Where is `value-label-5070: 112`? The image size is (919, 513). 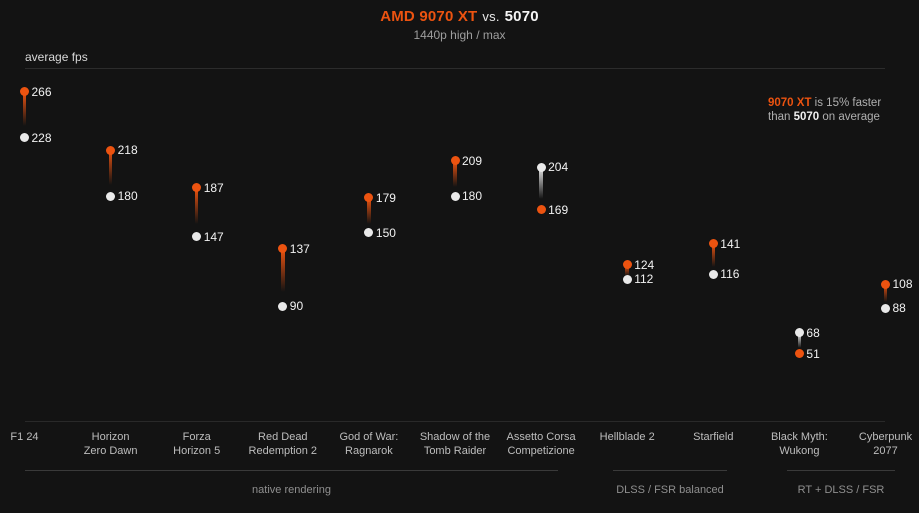
value-label-5070: 112 is located at coordinates (644, 279).